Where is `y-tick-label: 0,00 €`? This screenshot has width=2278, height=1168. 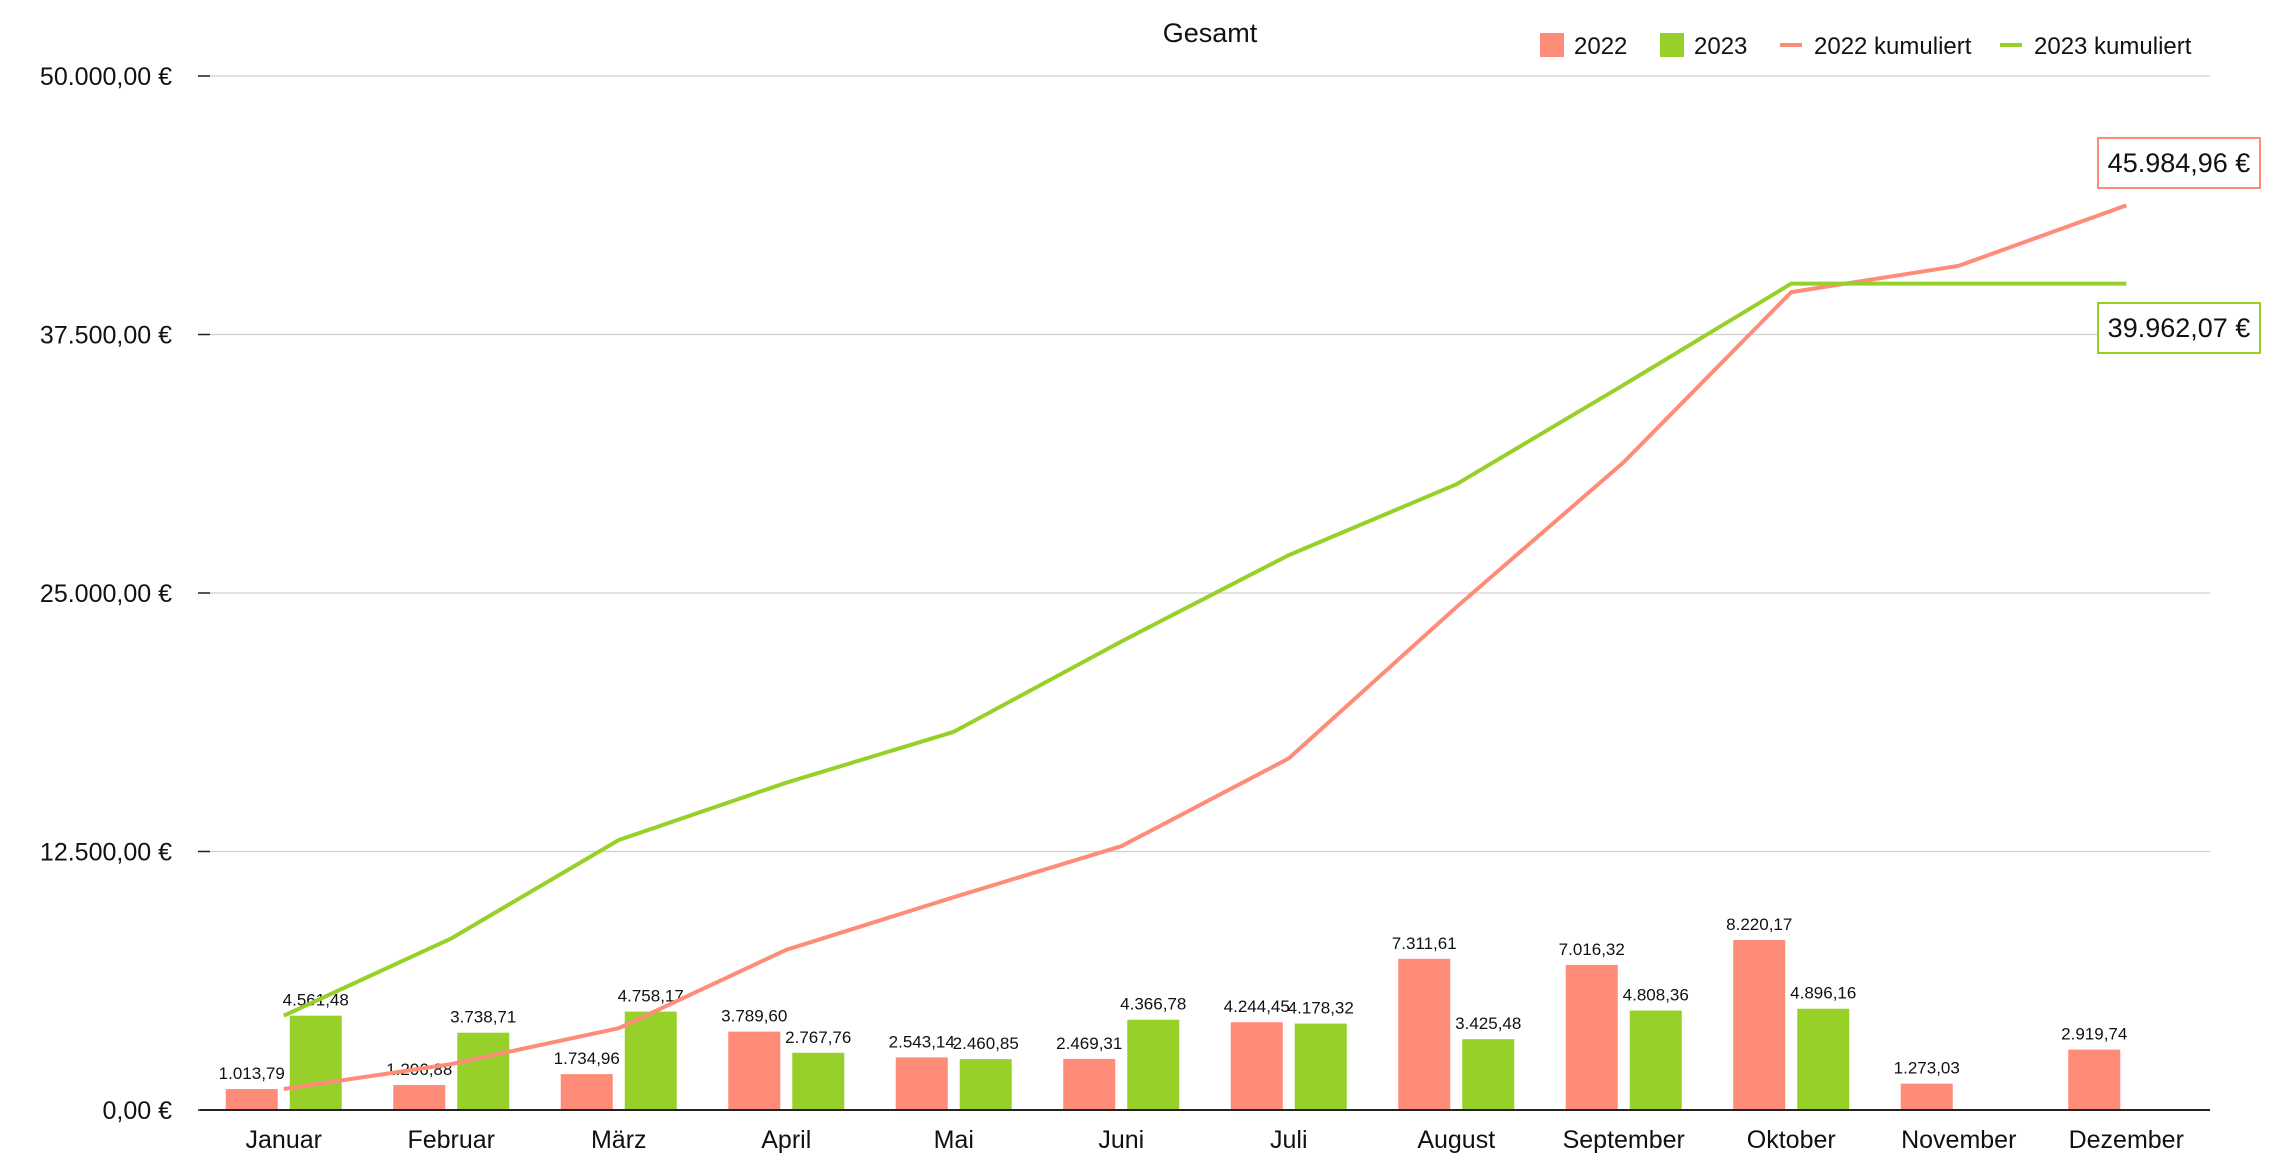
y-tick-label: 0,00 € is located at coordinates (137, 1111).